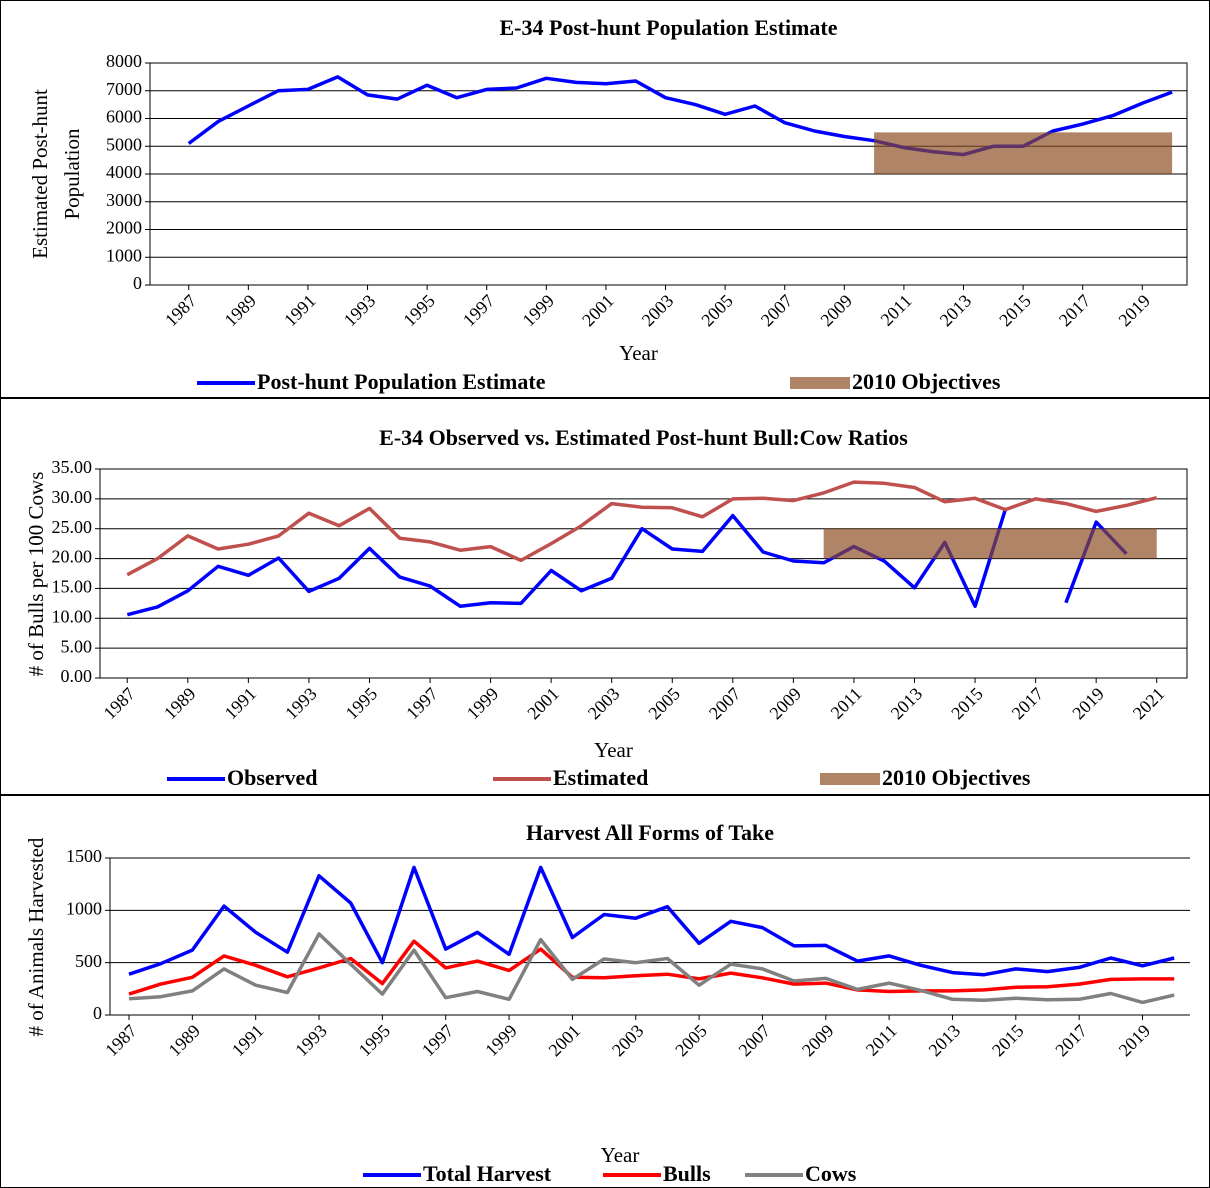  I want to click on y-tick-label: 10.00, so click(72, 616).